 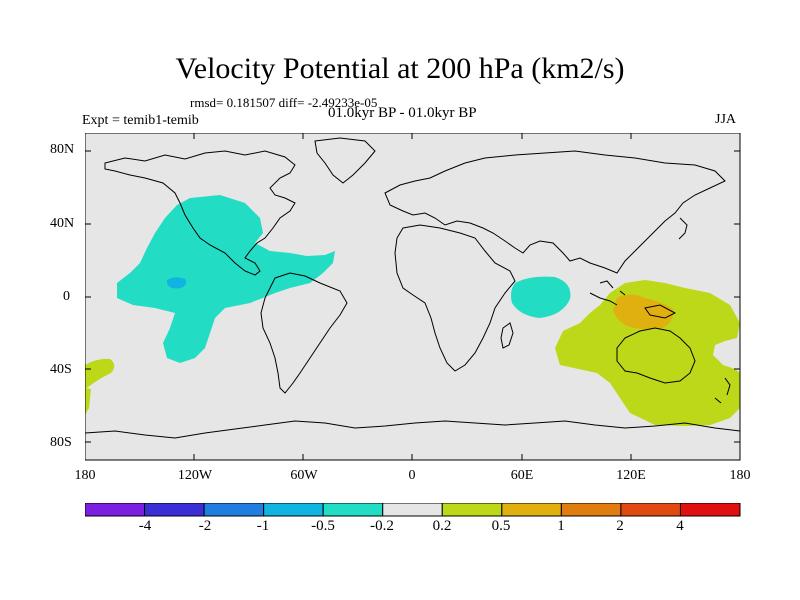 What do you see at coordinates (455, 298) in the screenshot?
I see `coastline-africa` at bounding box center [455, 298].